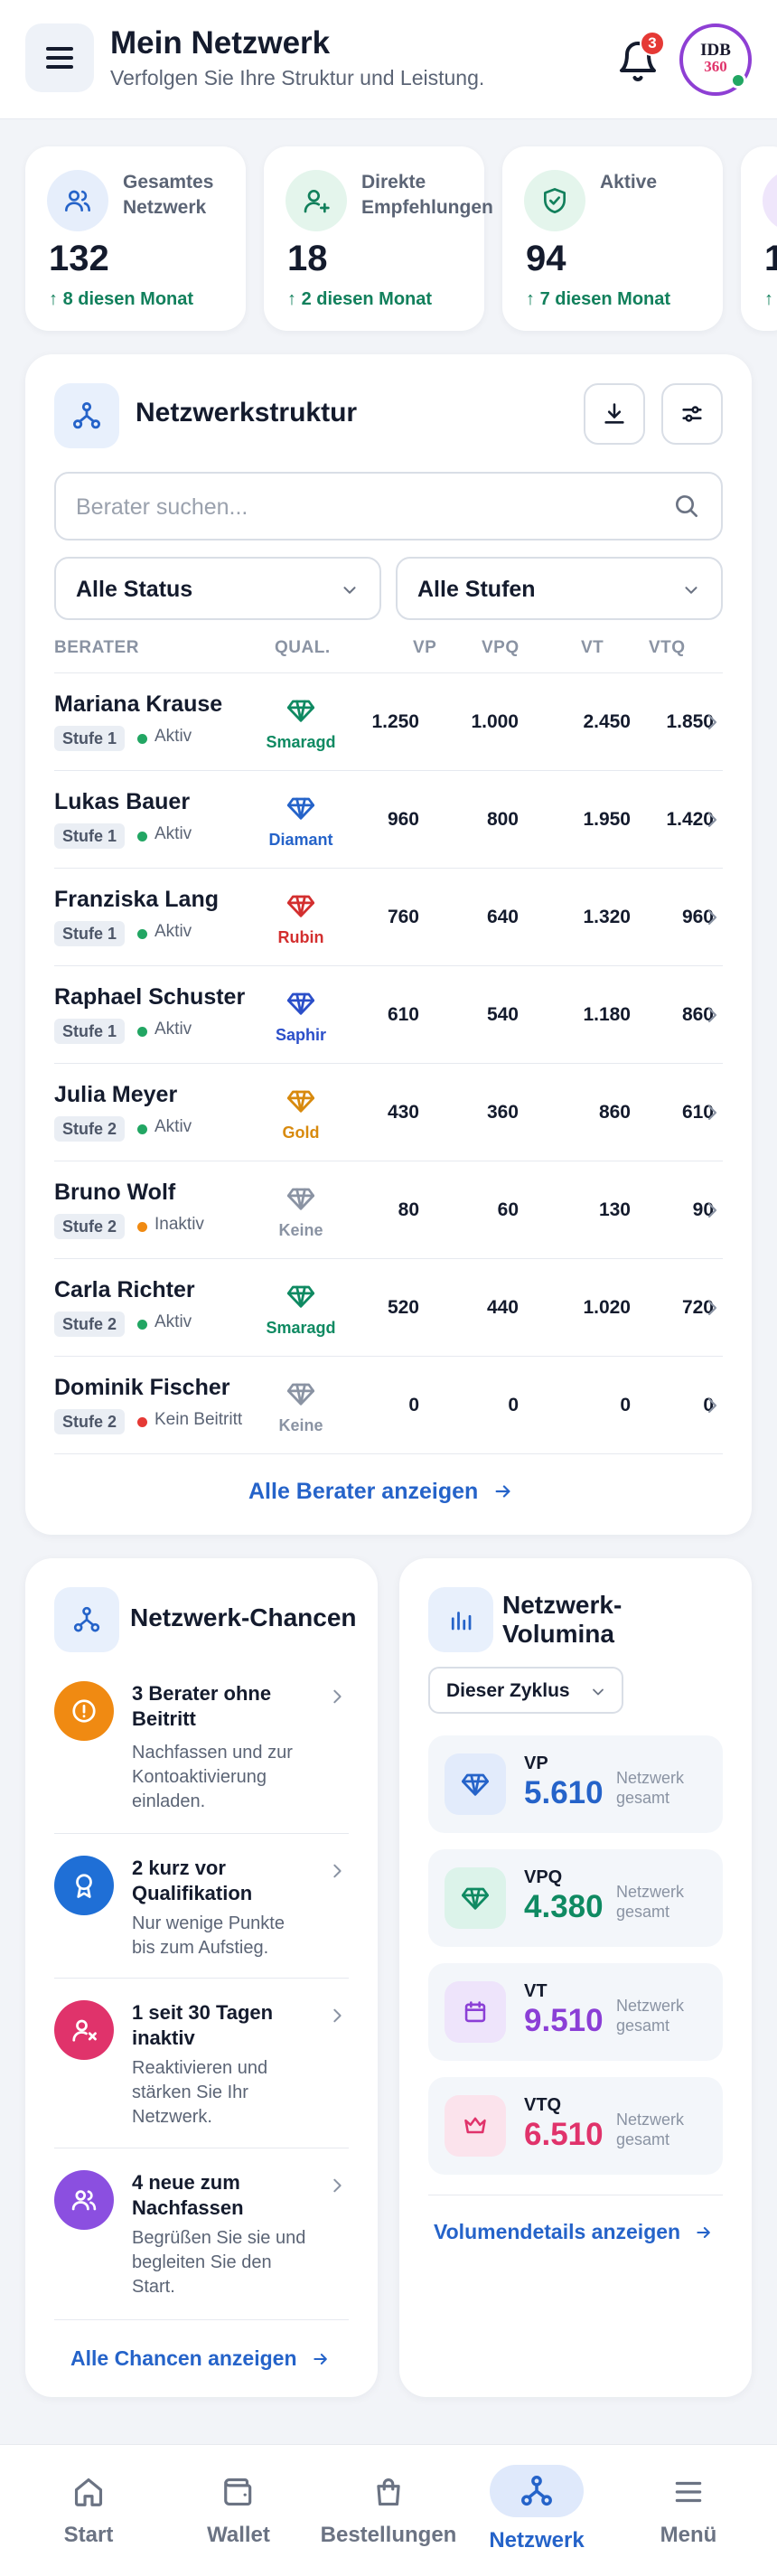 This screenshot has width=777, height=2576. I want to click on home-icon, so click(88, 2492).